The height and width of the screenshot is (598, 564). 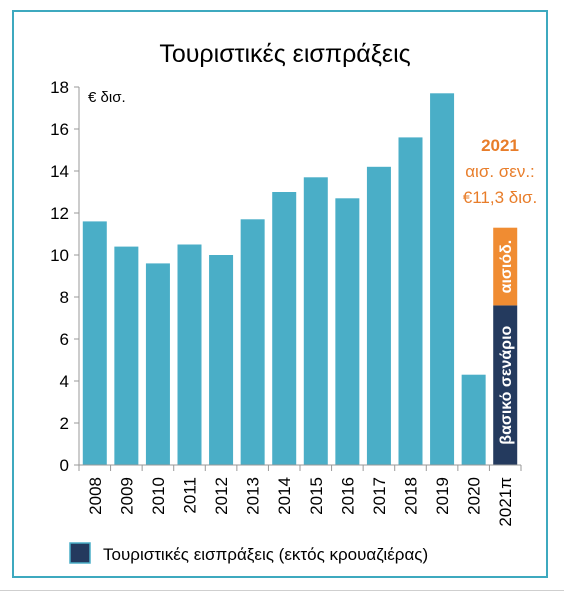 I want to click on y-tick-label: 16, so click(x=59, y=129).